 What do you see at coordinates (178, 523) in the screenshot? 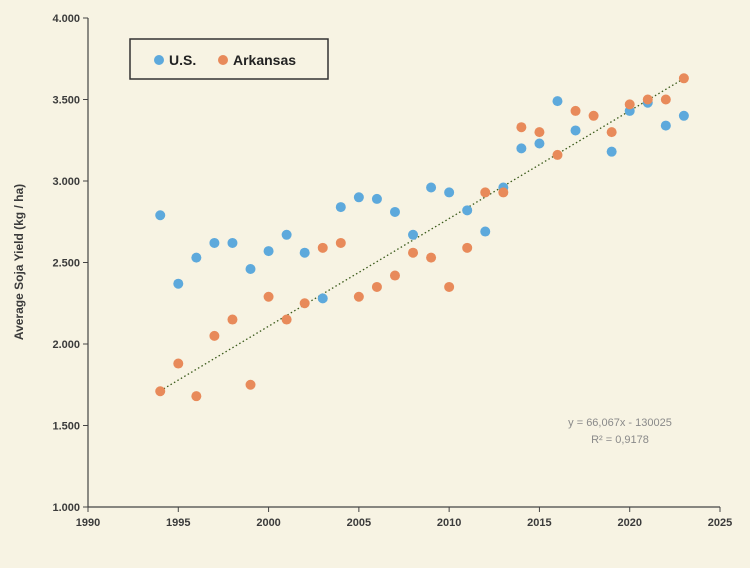
I see `x-tick-label: 1995` at bounding box center [178, 523].